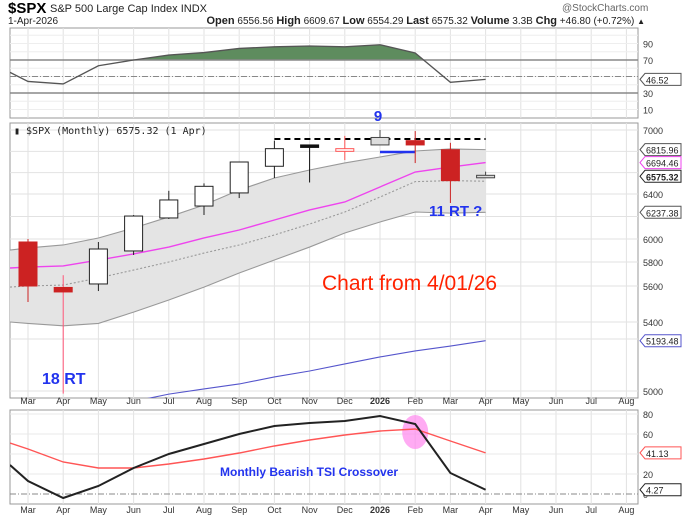  I want to click on ma-tag: 6694.46, so click(660, 163).